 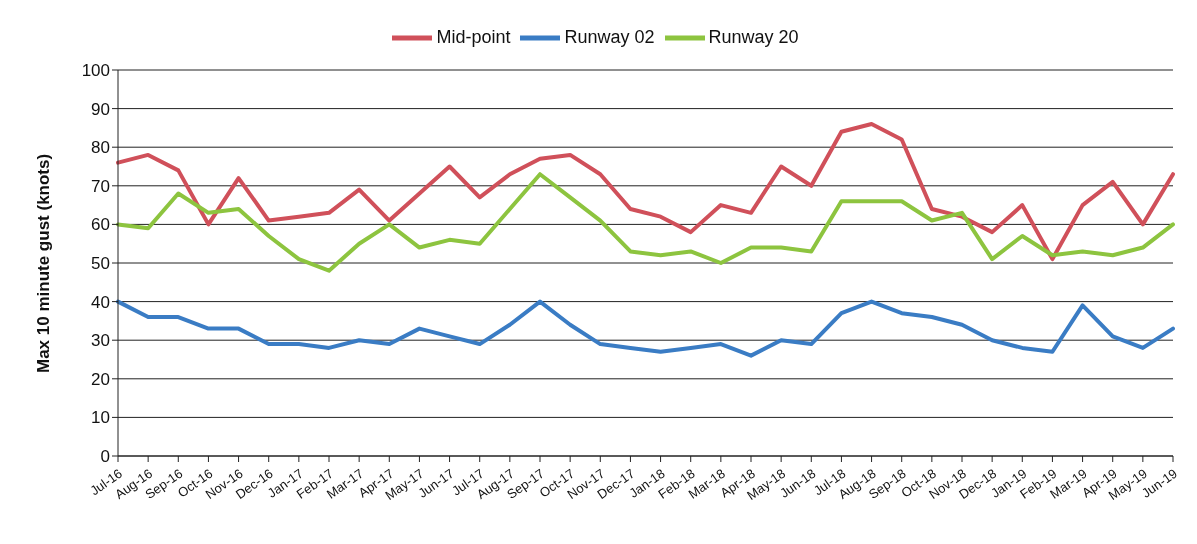 I want to click on y-tick-label: 80, so click(x=100, y=148).